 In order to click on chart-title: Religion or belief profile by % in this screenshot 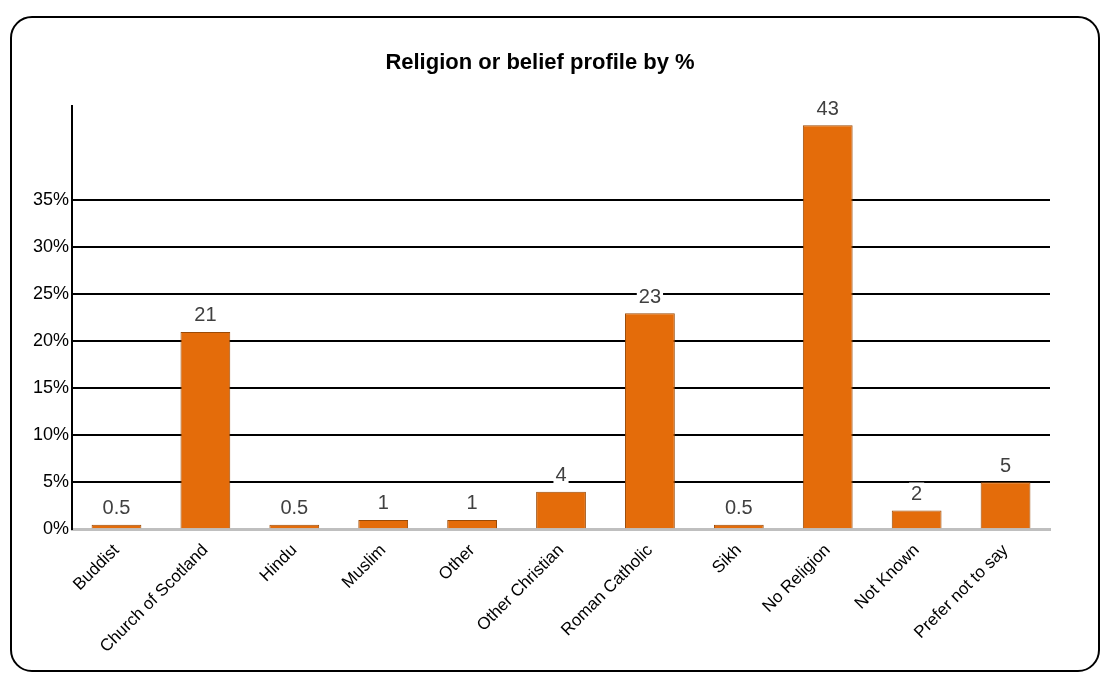, I will do `click(540, 62)`.